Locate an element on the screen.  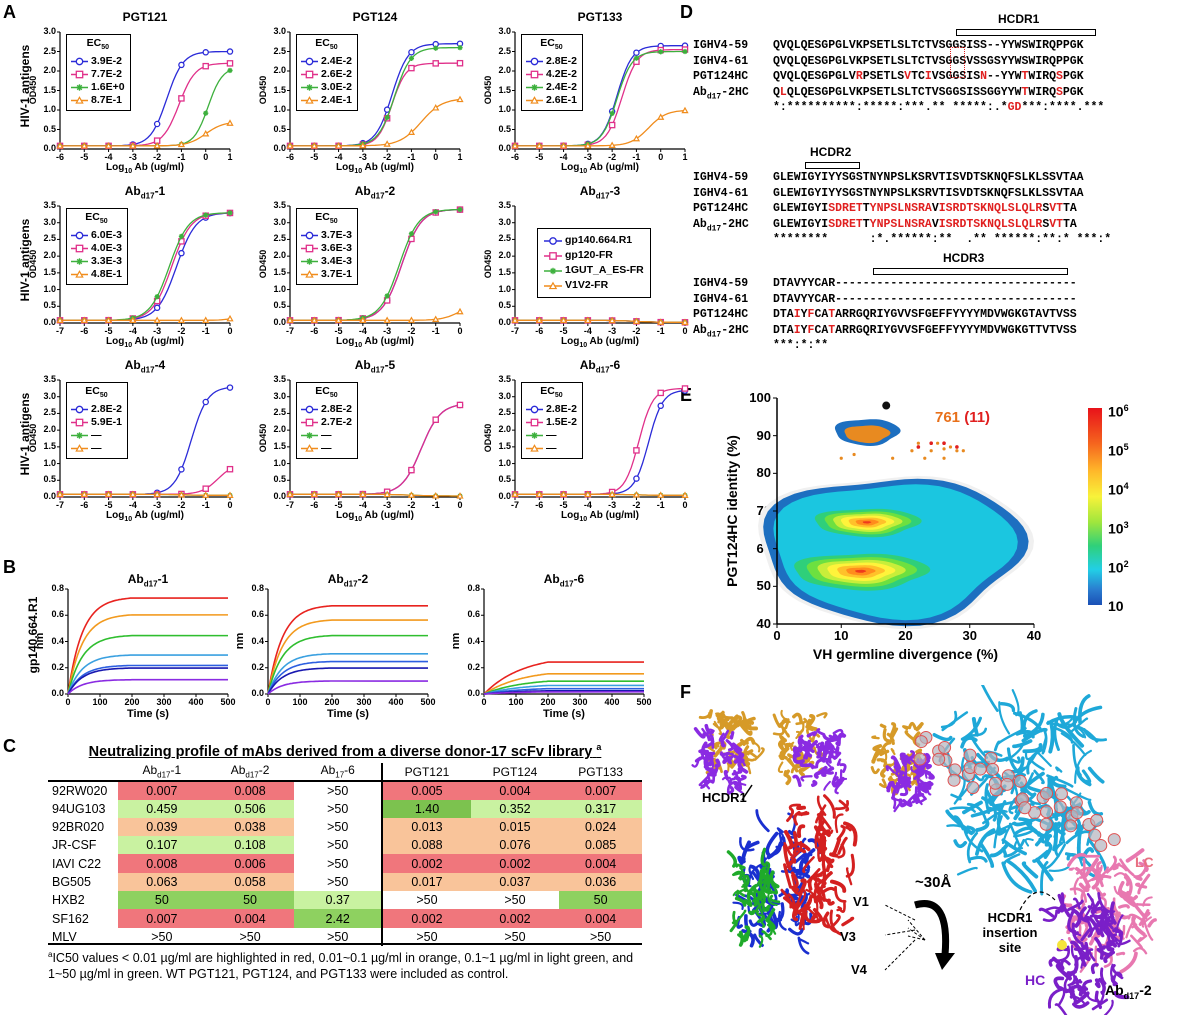
ec50-row: 7.7E-2 is located at coordinates (98, 74).